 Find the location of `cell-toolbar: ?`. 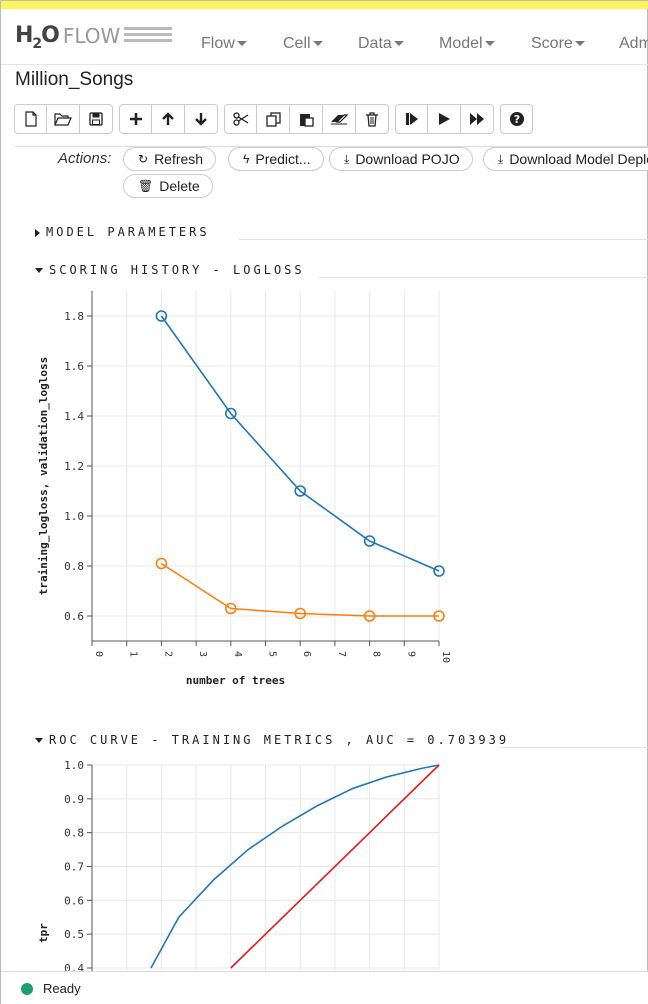

cell-toolbar: ? is located at coordinates (276, 119).